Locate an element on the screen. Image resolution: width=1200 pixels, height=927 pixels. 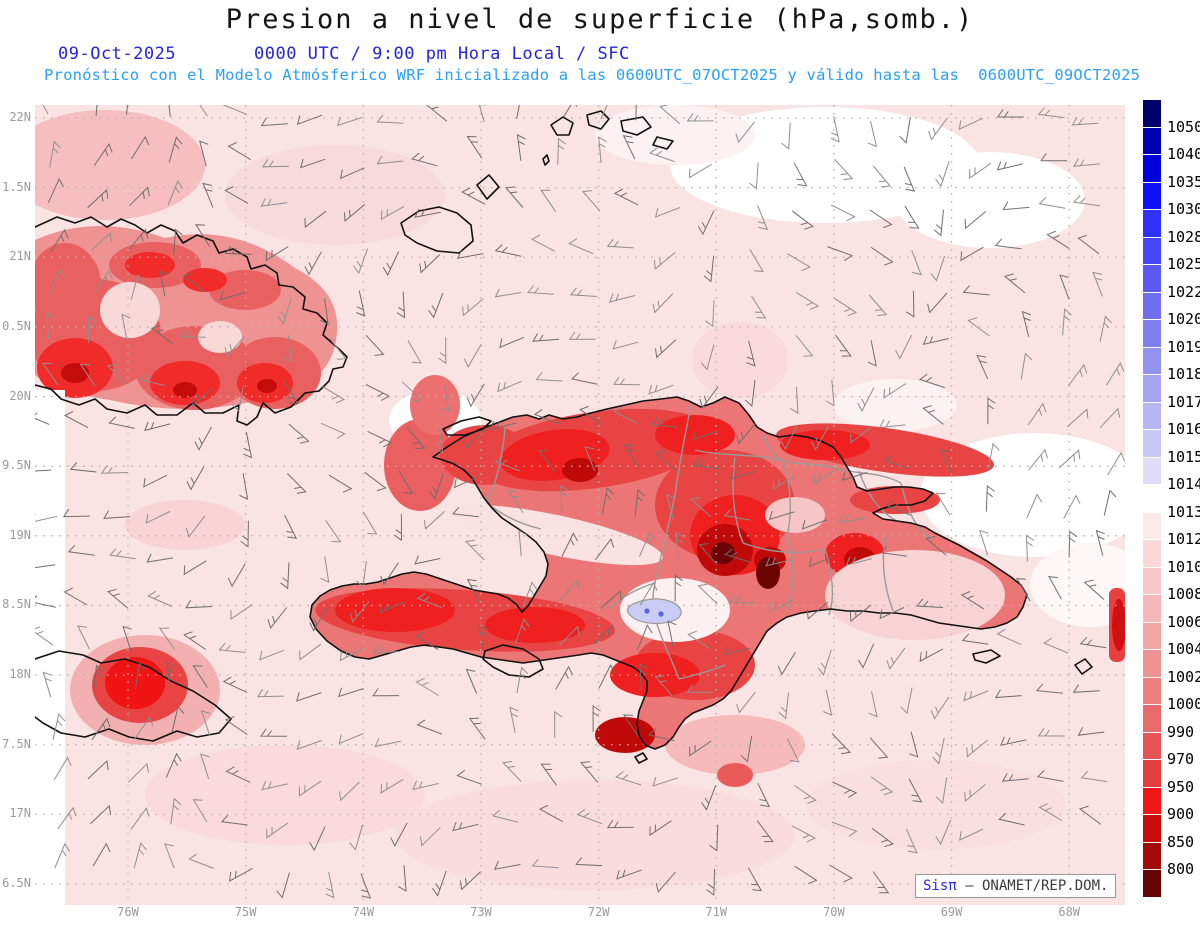
lat-tick-label: 6.5N is located at coordinates (16, 882).